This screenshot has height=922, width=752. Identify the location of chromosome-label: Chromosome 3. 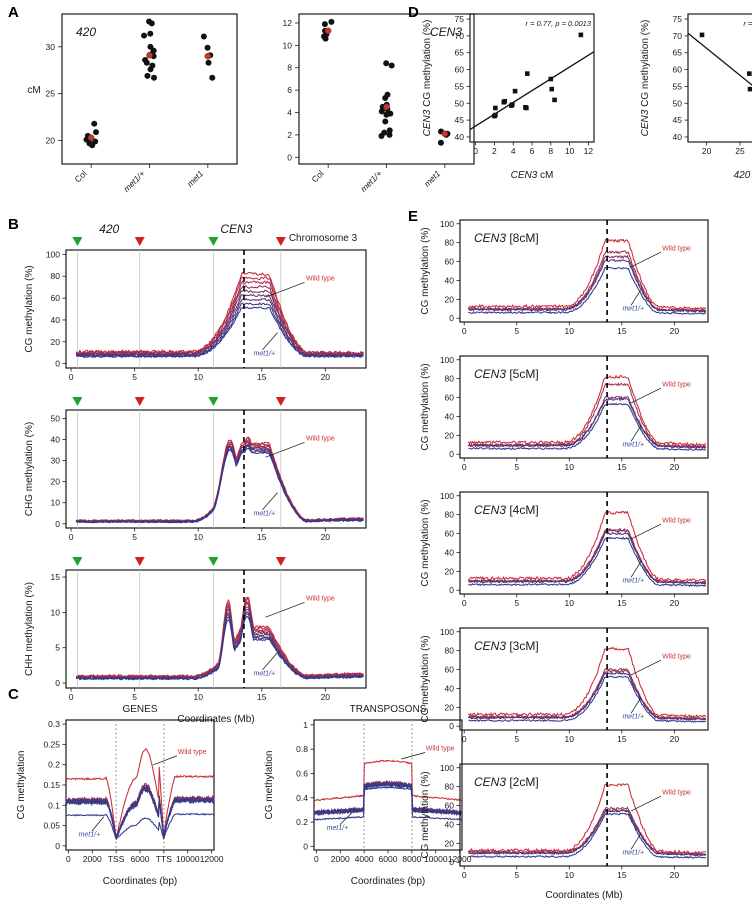
(323, 238).